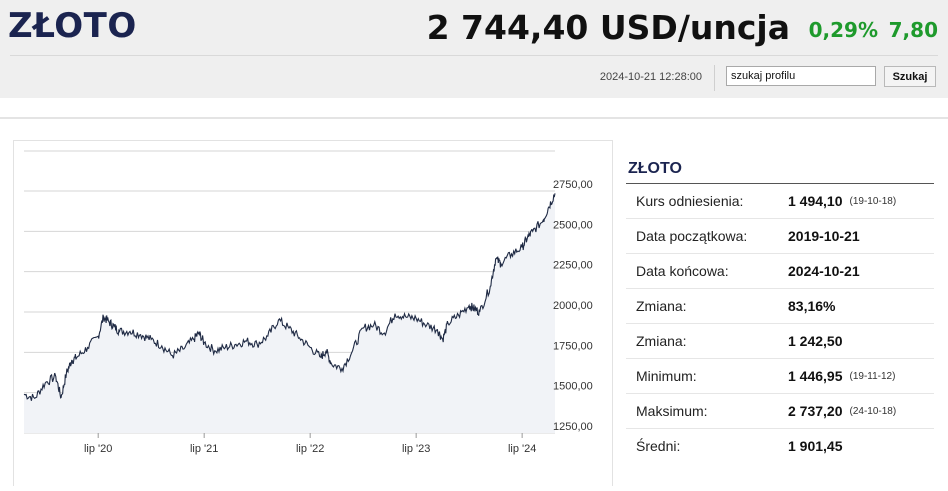 Image resolution: width=948 pixels, height=491 pixels. I want to click on info-row: Zmiana: 83,16%, so click(780, 306).